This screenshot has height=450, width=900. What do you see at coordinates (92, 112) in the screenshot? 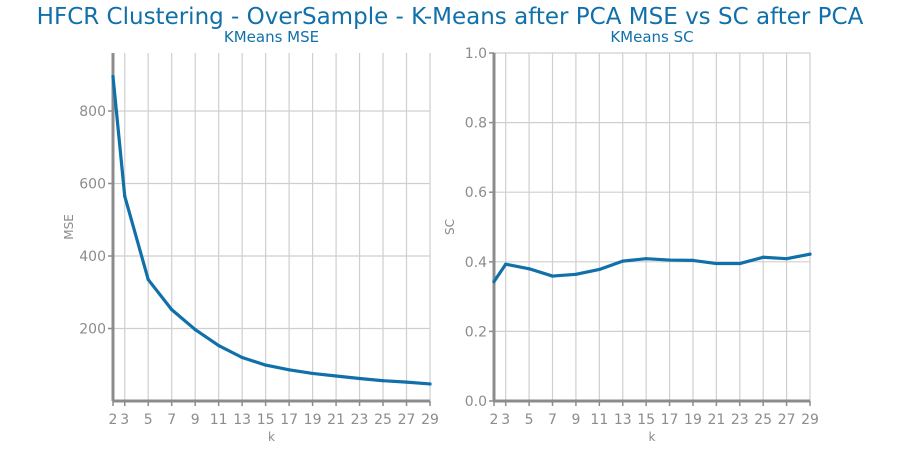
I see `y-tick-label: 800` at bounding box center [92, 112].